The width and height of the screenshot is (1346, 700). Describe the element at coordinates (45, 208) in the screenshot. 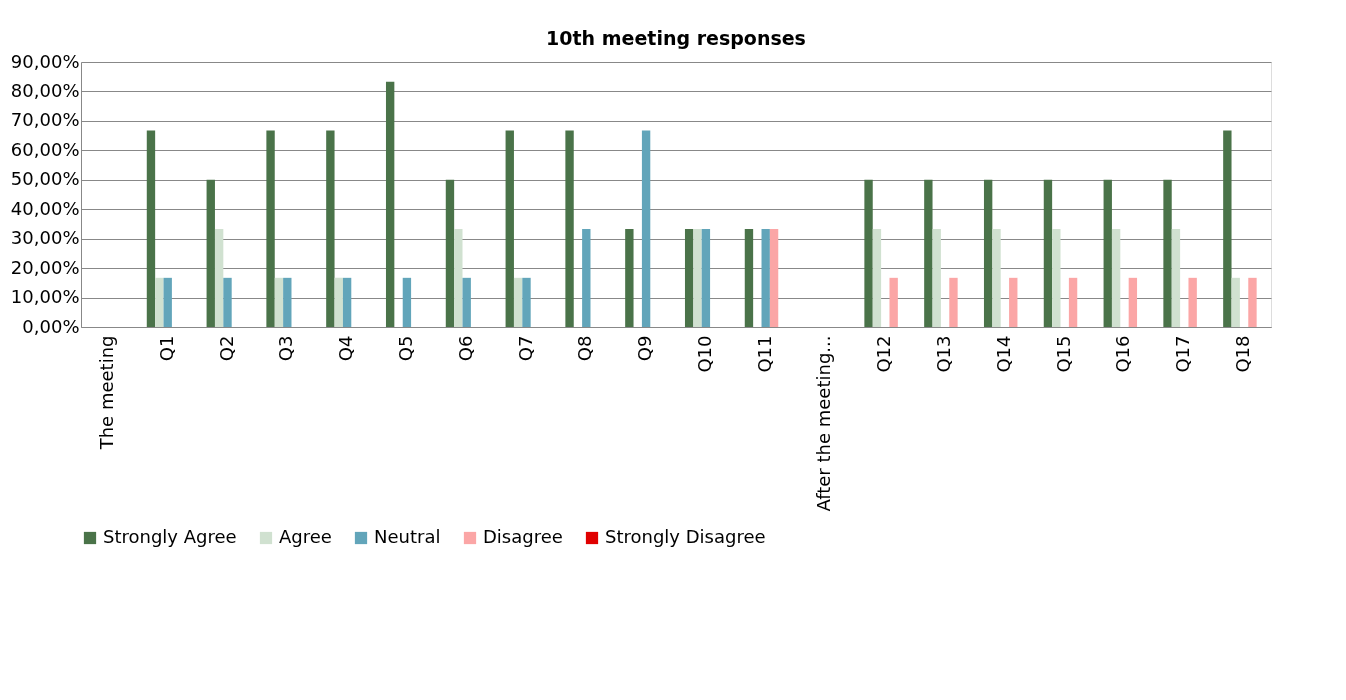

I see `y-tick-label: 40,00%` at that location.